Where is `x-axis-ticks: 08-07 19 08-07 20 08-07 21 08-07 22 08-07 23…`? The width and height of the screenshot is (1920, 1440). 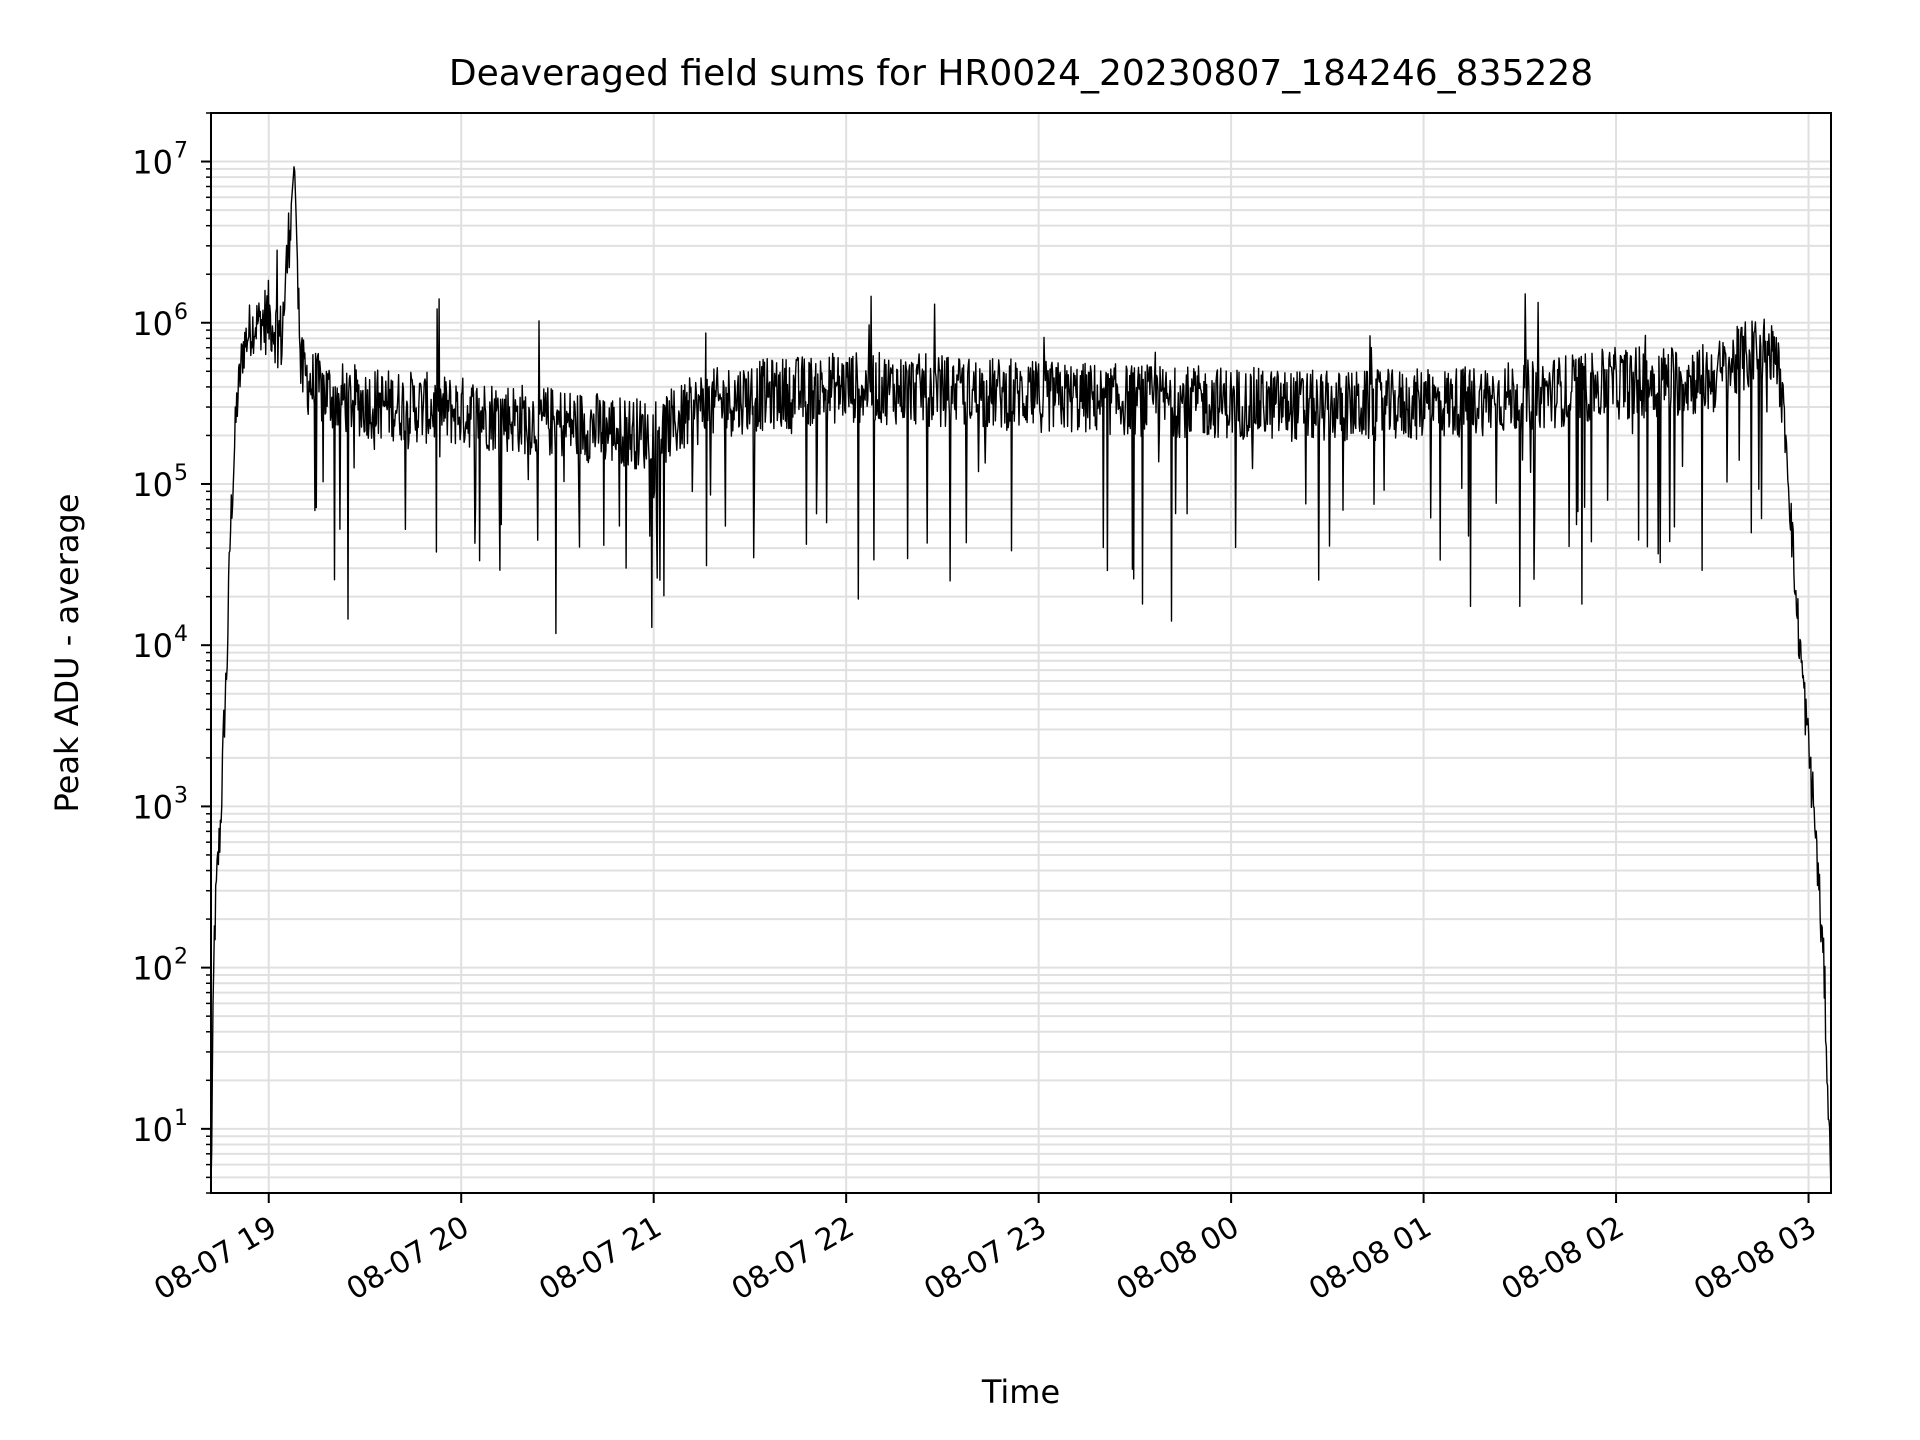 x-axis-ticks: 08-07 19 08-07 20 08-07 21 08-07 22 08-07 23… is located at coordinates (985, 1250).